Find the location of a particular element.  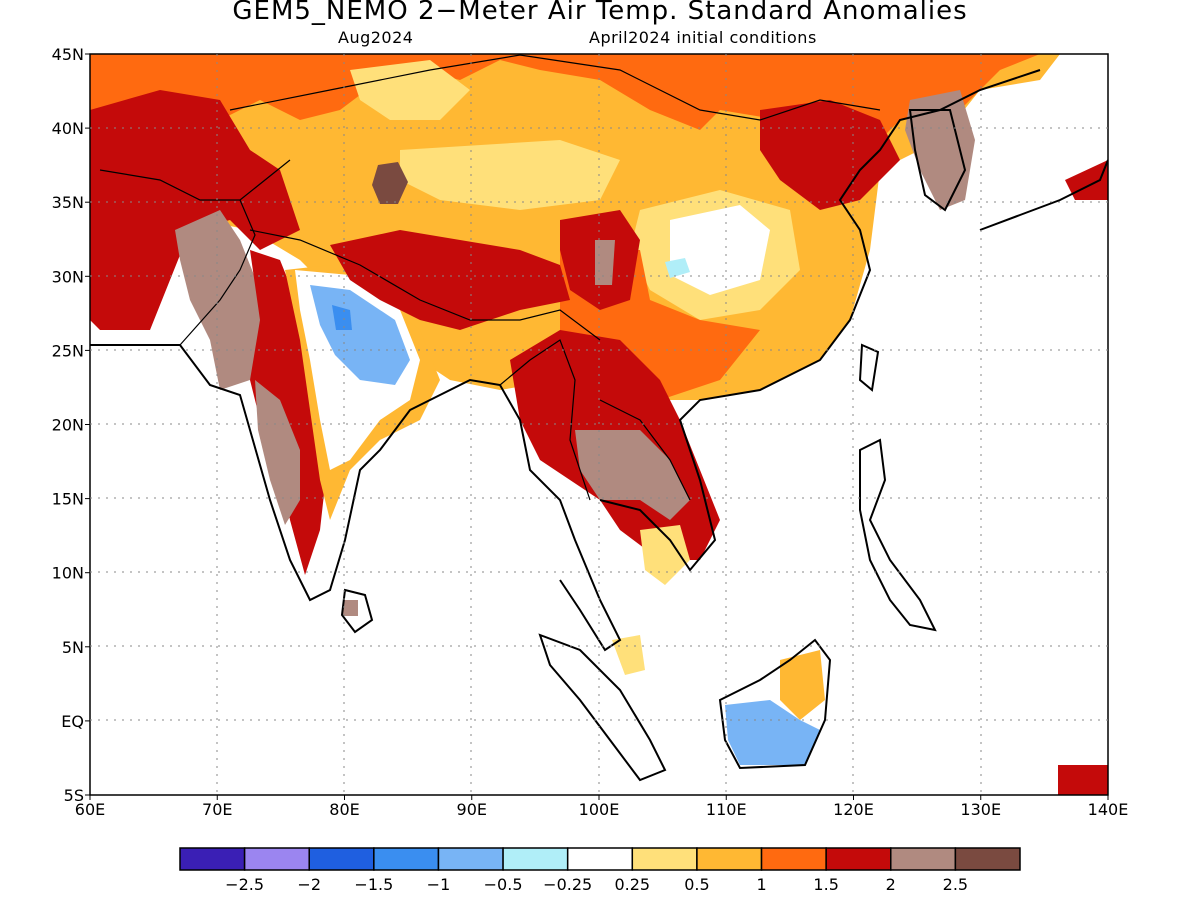

lon-tick-label: 140E is located at coordinates (1108, 809).